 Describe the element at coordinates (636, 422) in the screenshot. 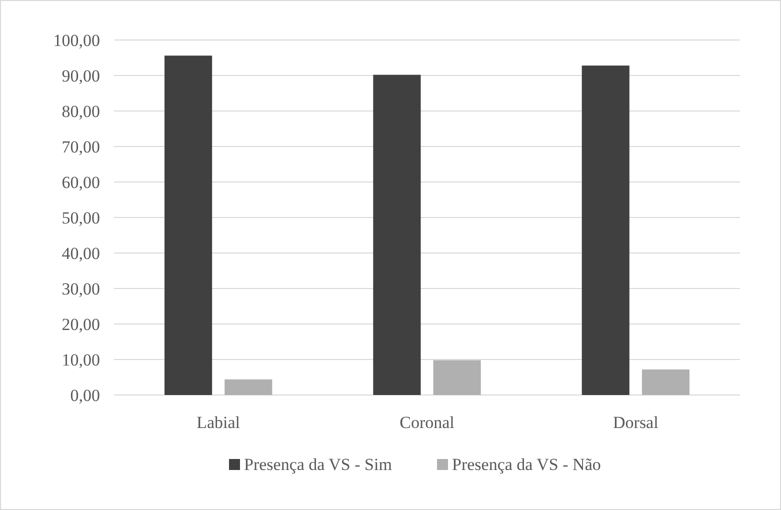

I see `x-tick-label: Dorsal` at that location.